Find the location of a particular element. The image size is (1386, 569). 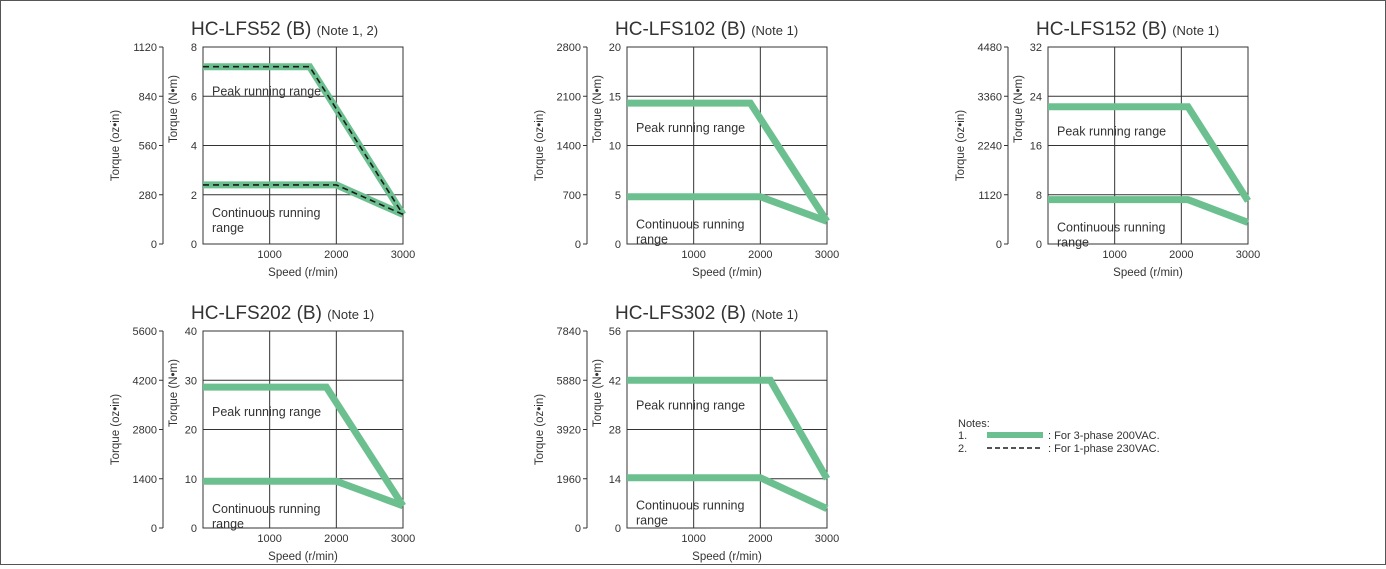

legend-text: : For 3-phase 200VAC. is located at coordinates (1104, 436).